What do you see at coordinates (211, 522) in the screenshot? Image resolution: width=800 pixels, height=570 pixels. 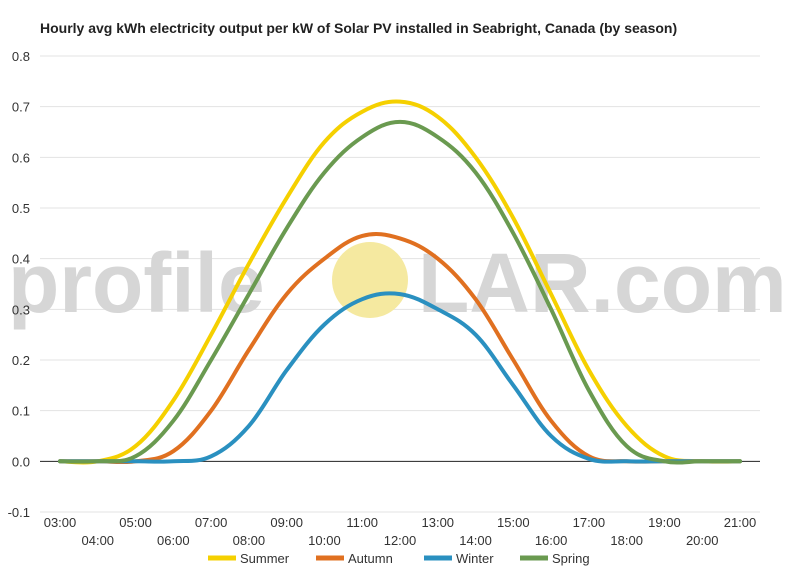 I see `x-tick-label: 07:00` at bounding box center [211, 522].